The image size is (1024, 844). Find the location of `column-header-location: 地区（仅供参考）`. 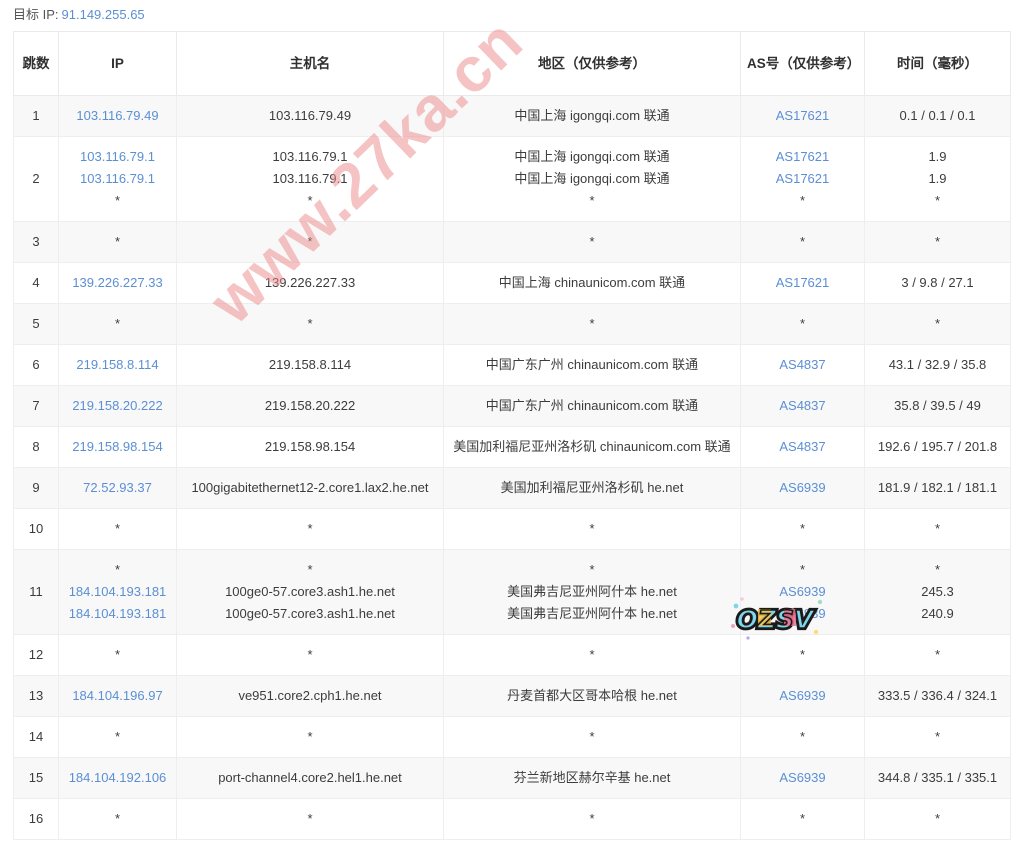

column-header-location: 地区（仅供参考） is located at coordinates (592, 63).